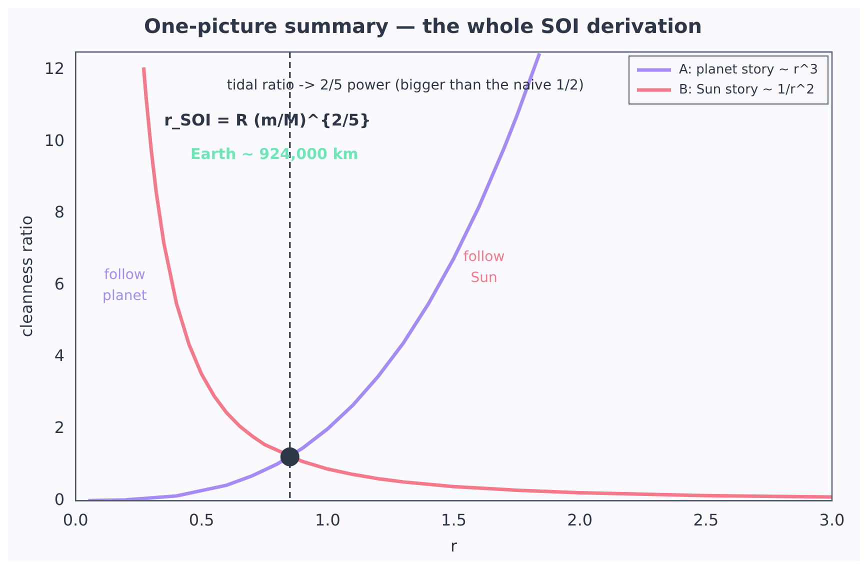  What do you see at coordinates (327, 520) in the screenshot?
I see `x-tick-label: 1.0` at bounding box center [327, 520].